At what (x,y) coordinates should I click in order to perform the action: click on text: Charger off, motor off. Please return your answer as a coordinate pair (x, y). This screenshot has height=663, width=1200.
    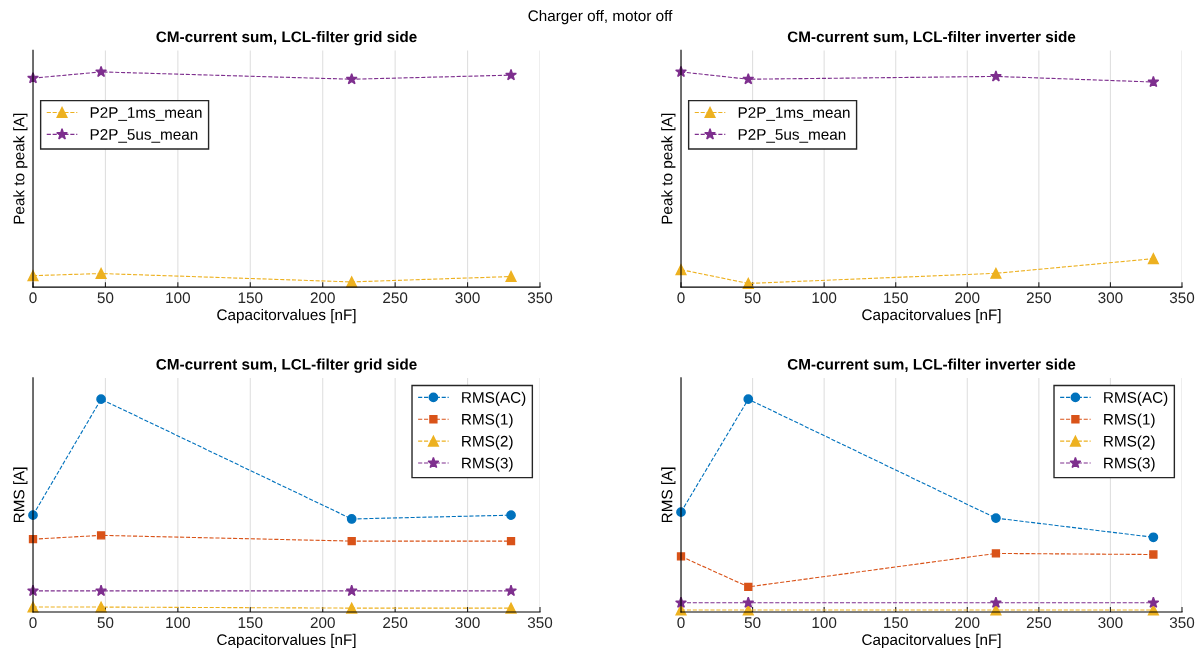
    Looking at the image, I should click on (600, 17).